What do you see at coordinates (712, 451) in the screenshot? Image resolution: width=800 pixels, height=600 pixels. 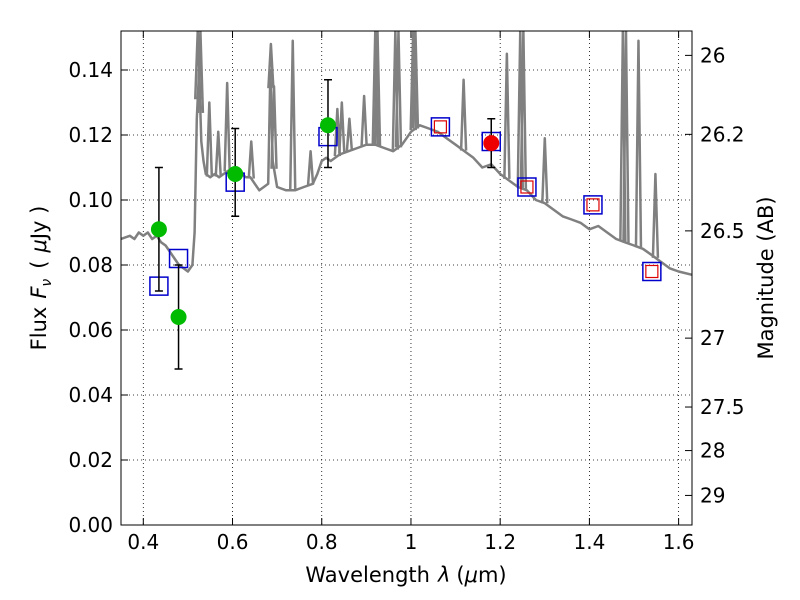 I see `right-tick-label-5: 28` at bounding box center [712, 451].